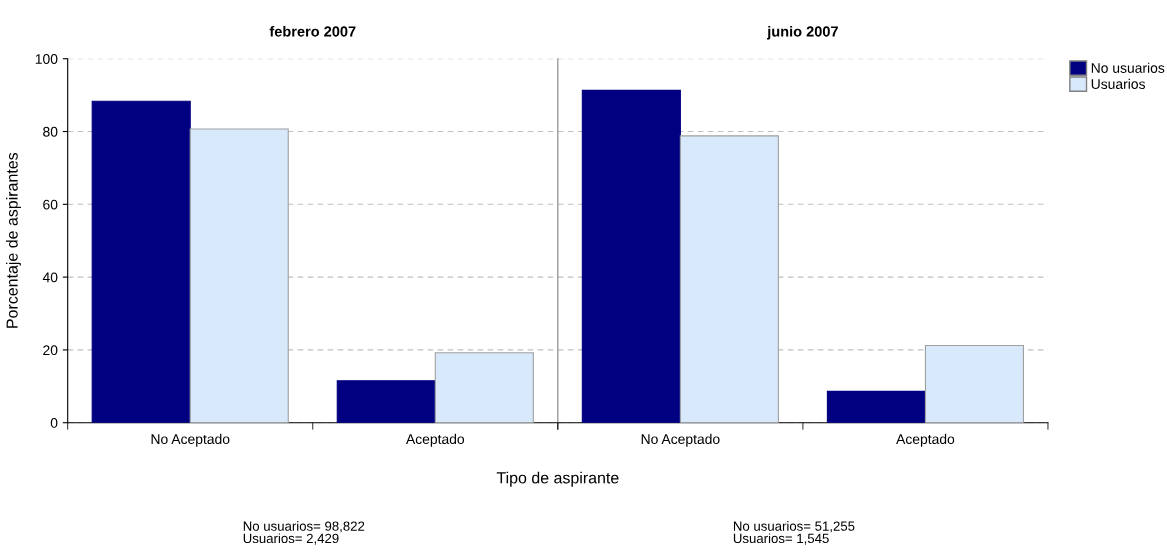 The height and width of the screenshot is (554, 1167). Describe the element at coordinates (50, 350) in the screenshot. I see `y-tick-label: 20` at that location.